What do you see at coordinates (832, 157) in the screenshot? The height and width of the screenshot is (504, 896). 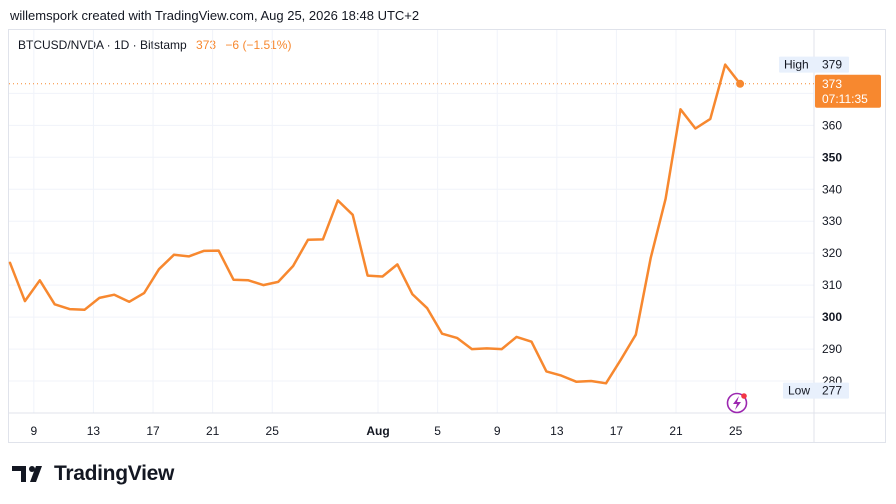 I see `y-tick-label: 350` at bounding box center [832, 157].